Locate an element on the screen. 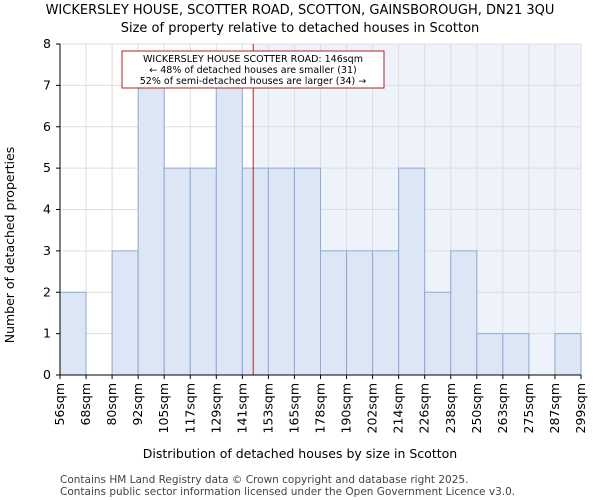 This screenshot has height=500, width=600. x-tick-label: 165sqm is located at coordinates (293, 408).